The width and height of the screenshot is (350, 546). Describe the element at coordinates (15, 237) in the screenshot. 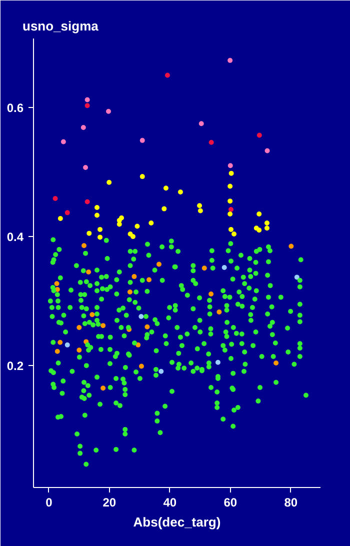

I see `y-tick-label: 0.4` at that location.